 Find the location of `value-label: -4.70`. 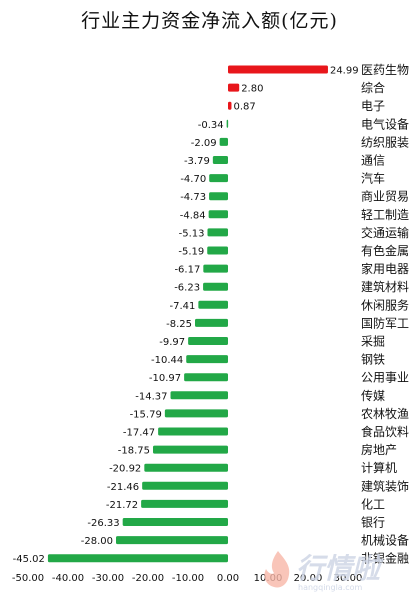

value-label: -4.70 is located at coordinates (193, 179).